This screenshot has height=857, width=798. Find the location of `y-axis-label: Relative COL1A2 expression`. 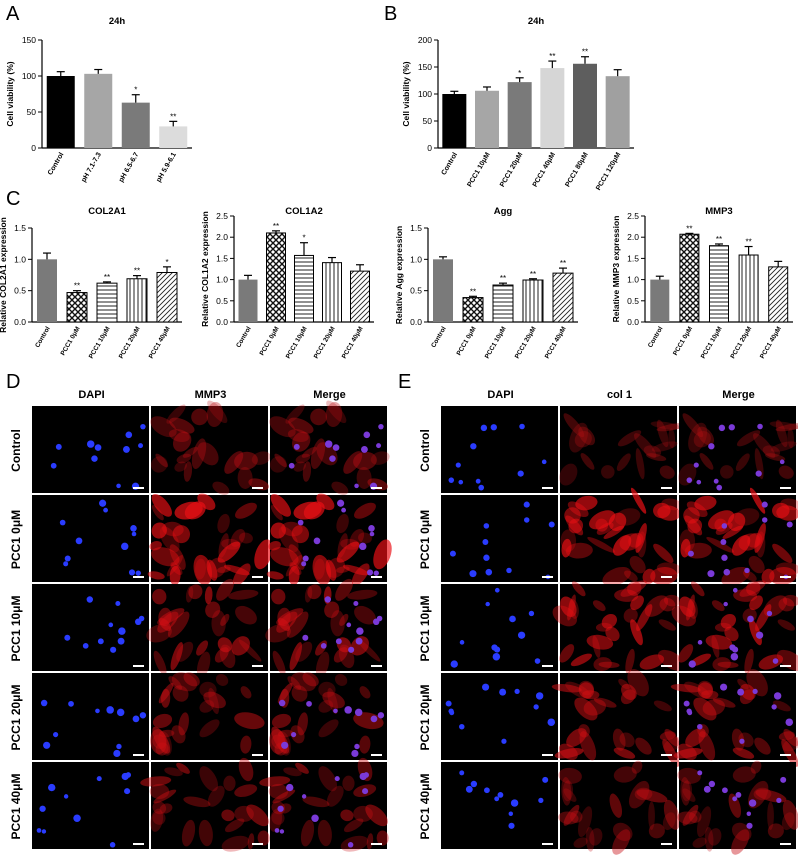

y-axis-label: Relative COL1A2 expression is located at coordinates (205, 269).